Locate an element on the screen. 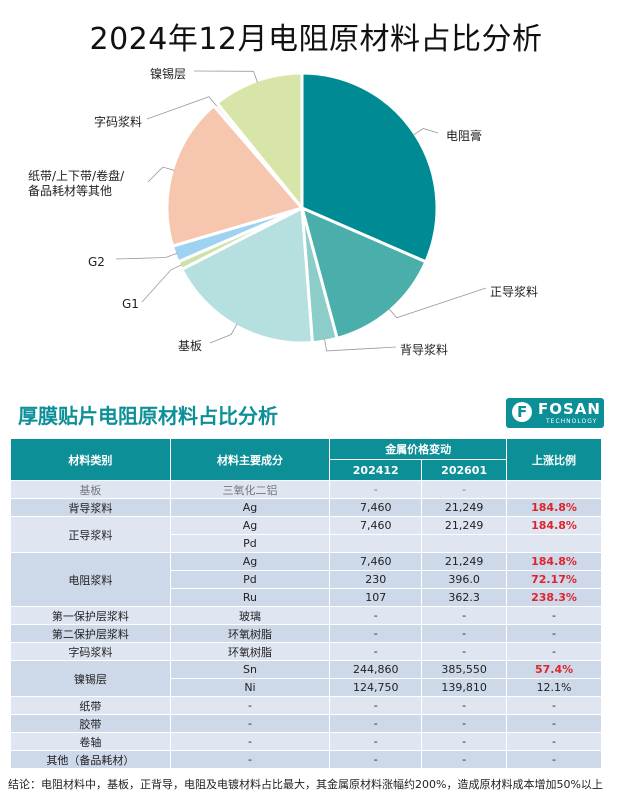 The height and width of the screenshot is (794, 632). table-row: 背导浆料 Ag 7,460 21,249 184.8% is located at coordinates (306, 507).